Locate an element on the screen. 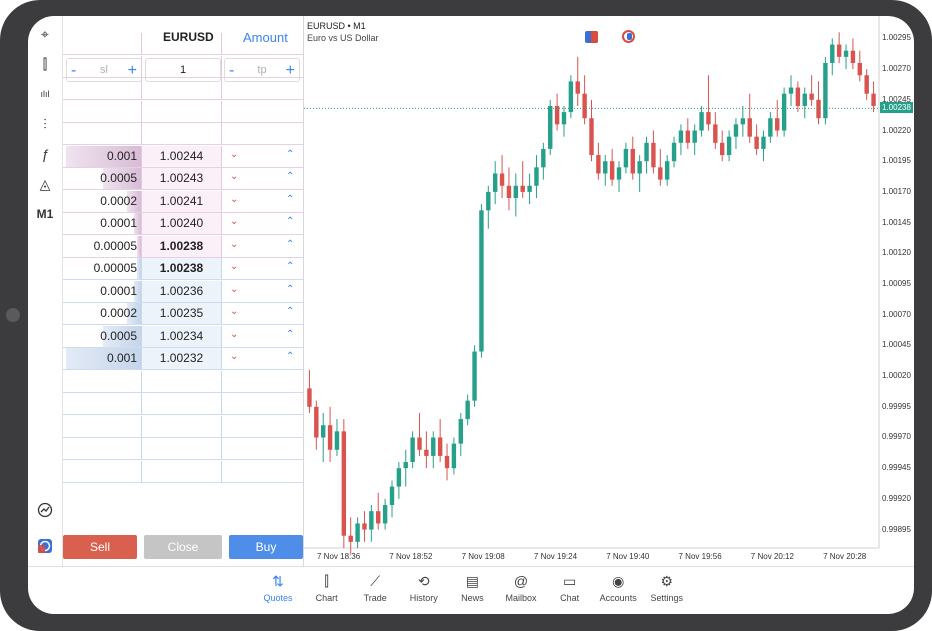 The image size is (932, 631). objects-shapes-icon: ◬ is located at coordinates (45, 183).